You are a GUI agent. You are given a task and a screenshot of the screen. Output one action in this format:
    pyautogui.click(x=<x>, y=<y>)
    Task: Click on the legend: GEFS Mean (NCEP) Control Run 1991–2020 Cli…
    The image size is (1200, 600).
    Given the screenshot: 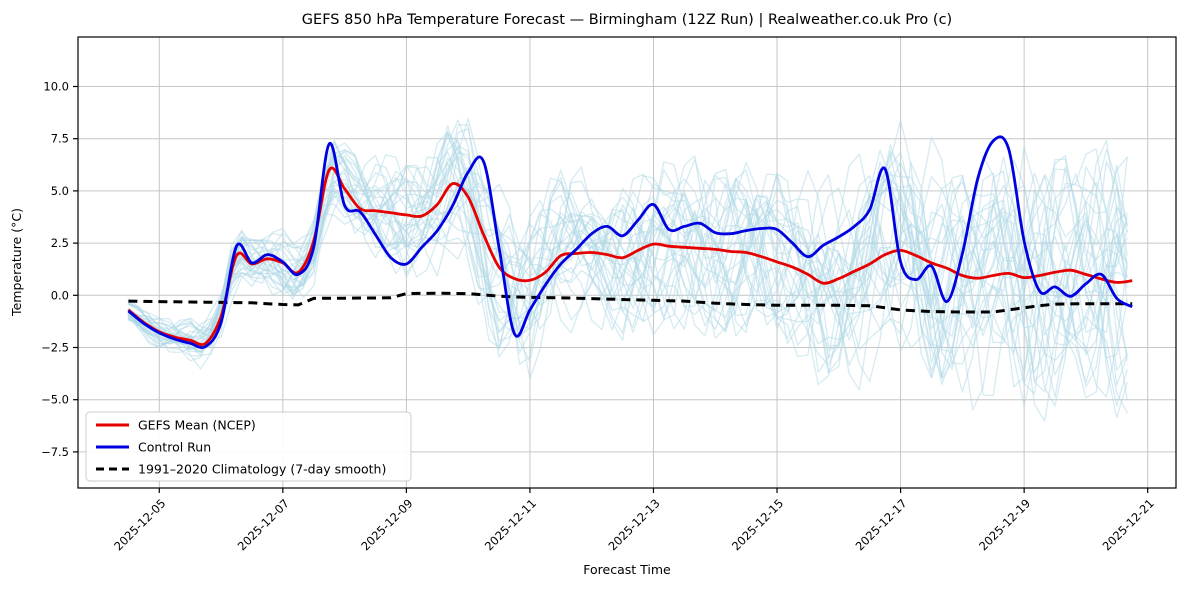 What is the action you would take?
    pyautogui.click(x=248, y=446)
    